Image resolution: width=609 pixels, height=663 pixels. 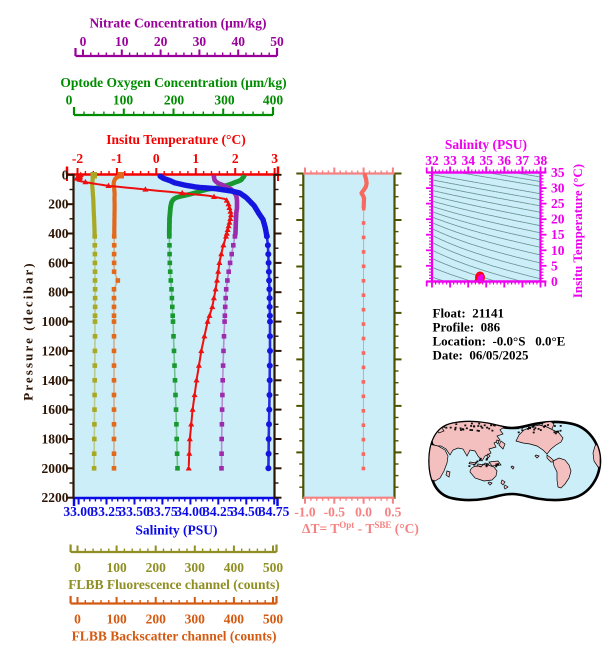 What do you see at coordinates (174, 584) in the screenshot?
I see `svg-text:FLBB Fluorescence channel (cou: FLBB Fluorescence channel (counts)` at bounding box center [174, 584].